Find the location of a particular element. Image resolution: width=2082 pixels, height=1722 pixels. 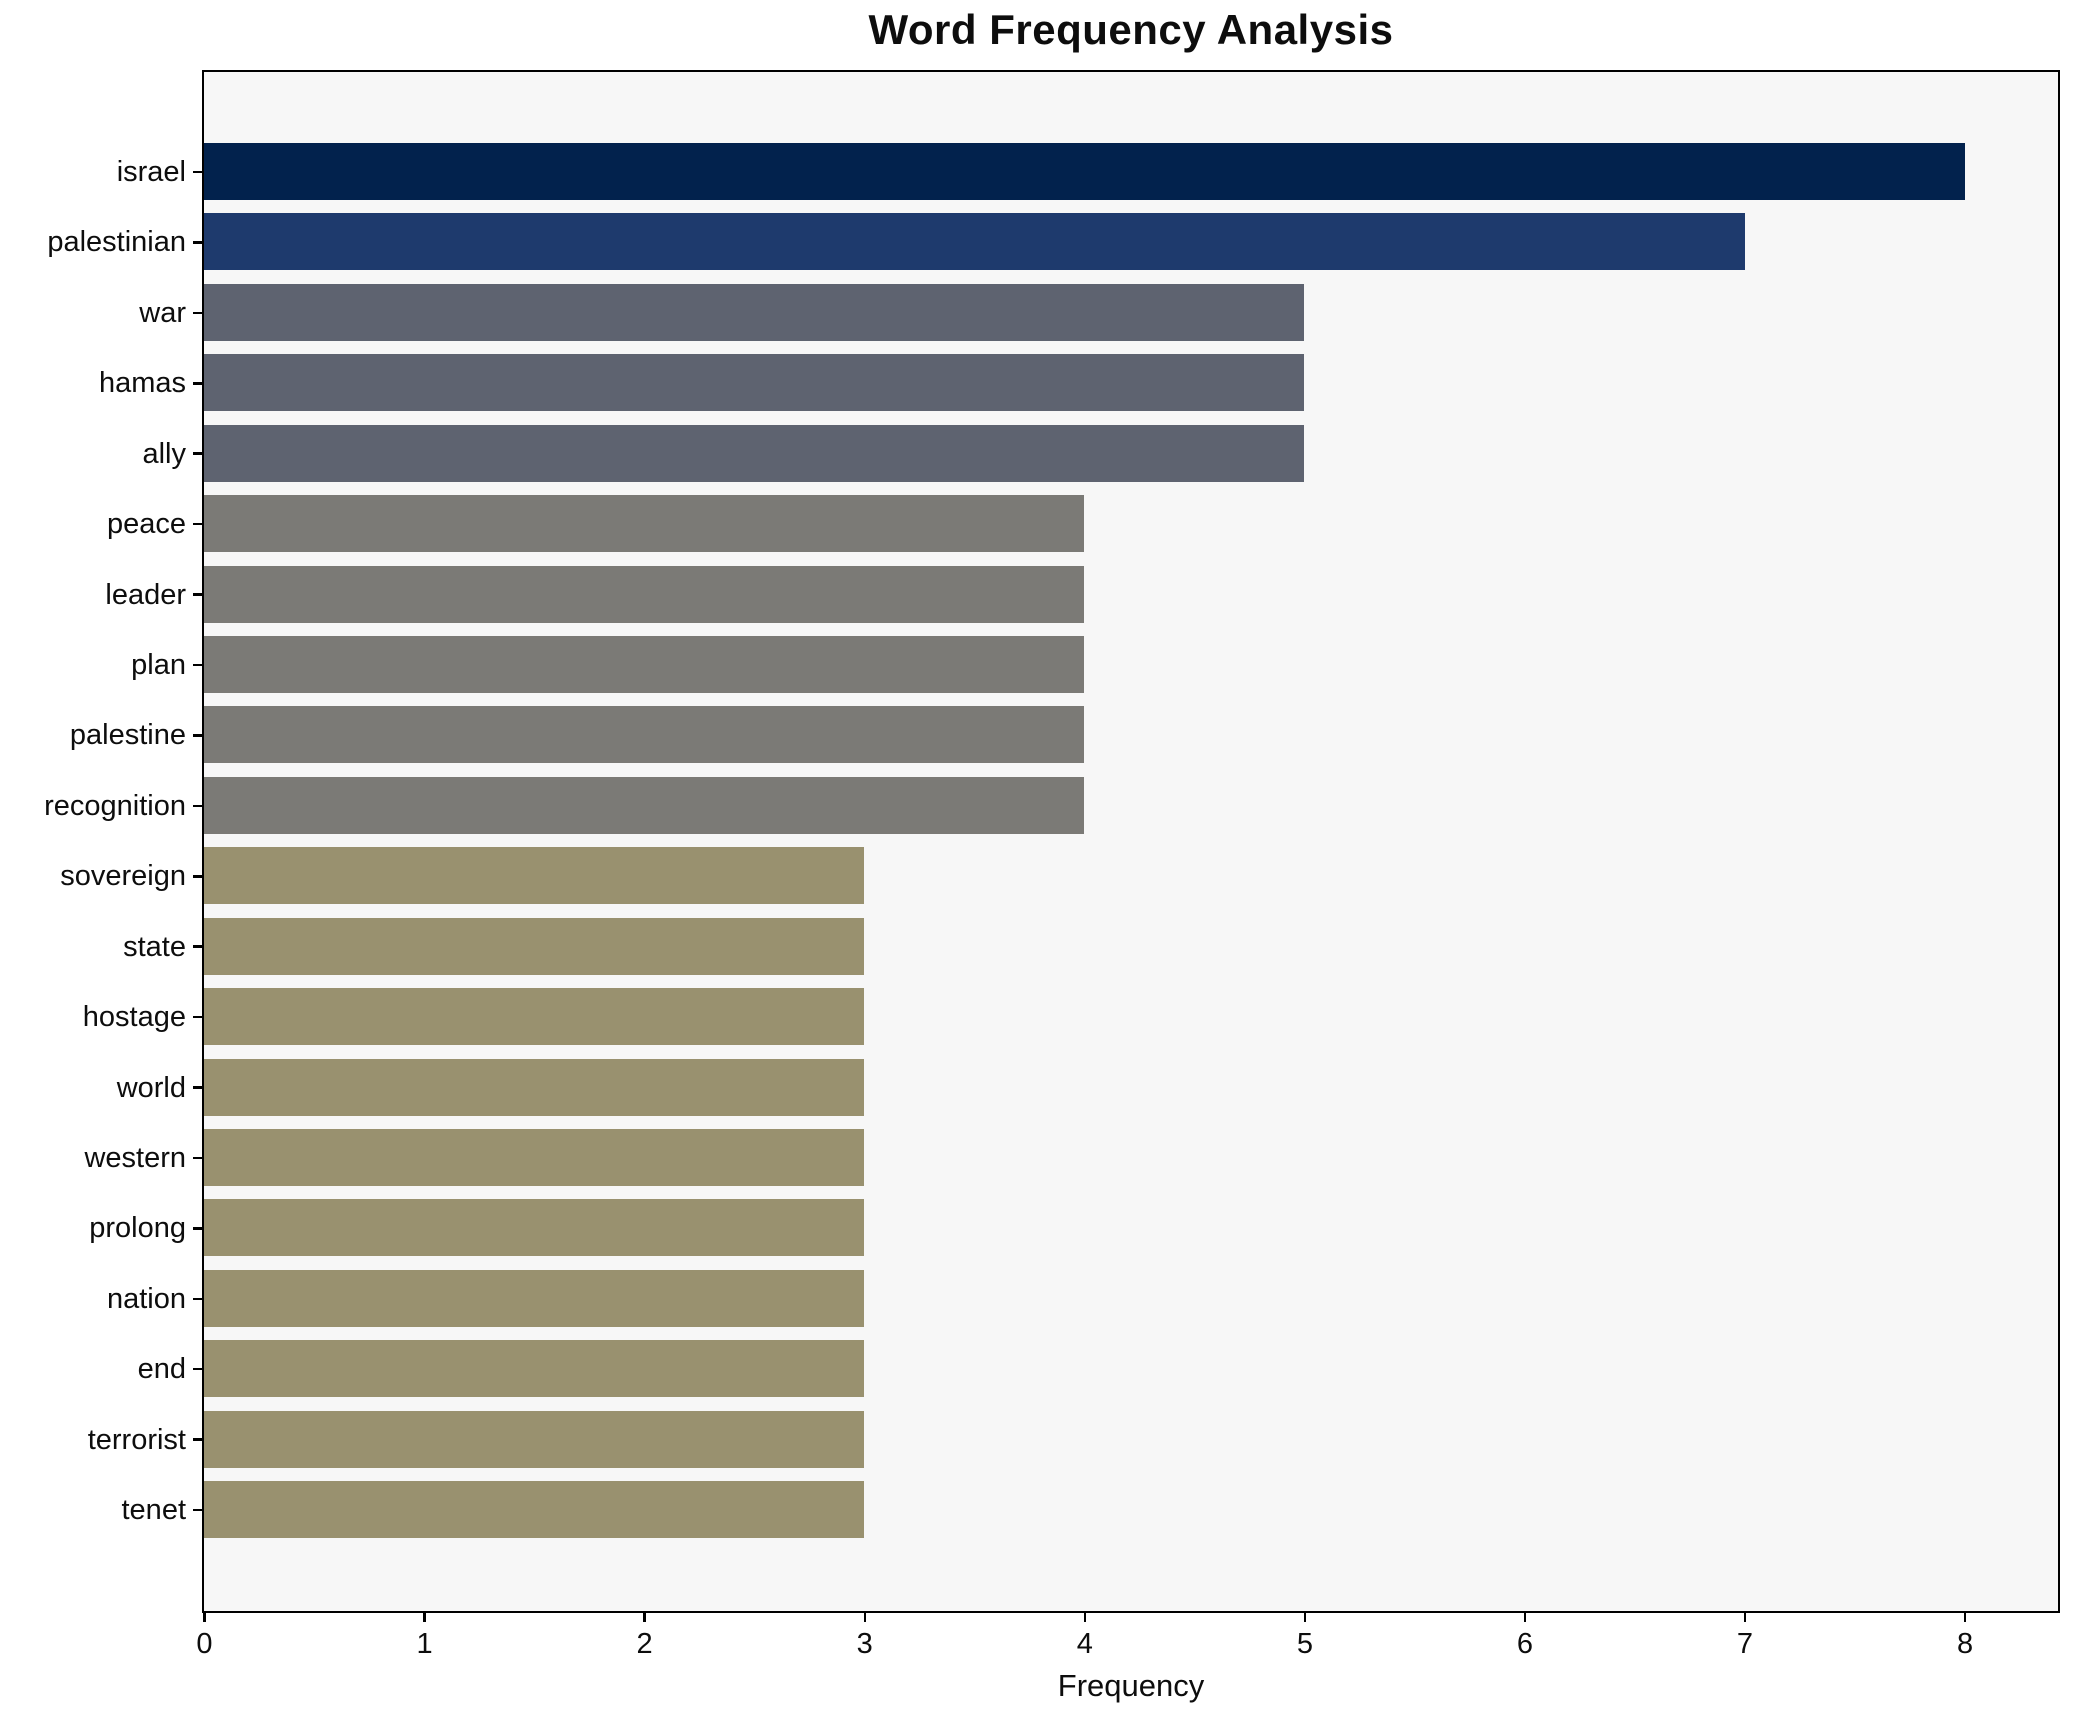

bar-leader is located at coordinates (644, 594).